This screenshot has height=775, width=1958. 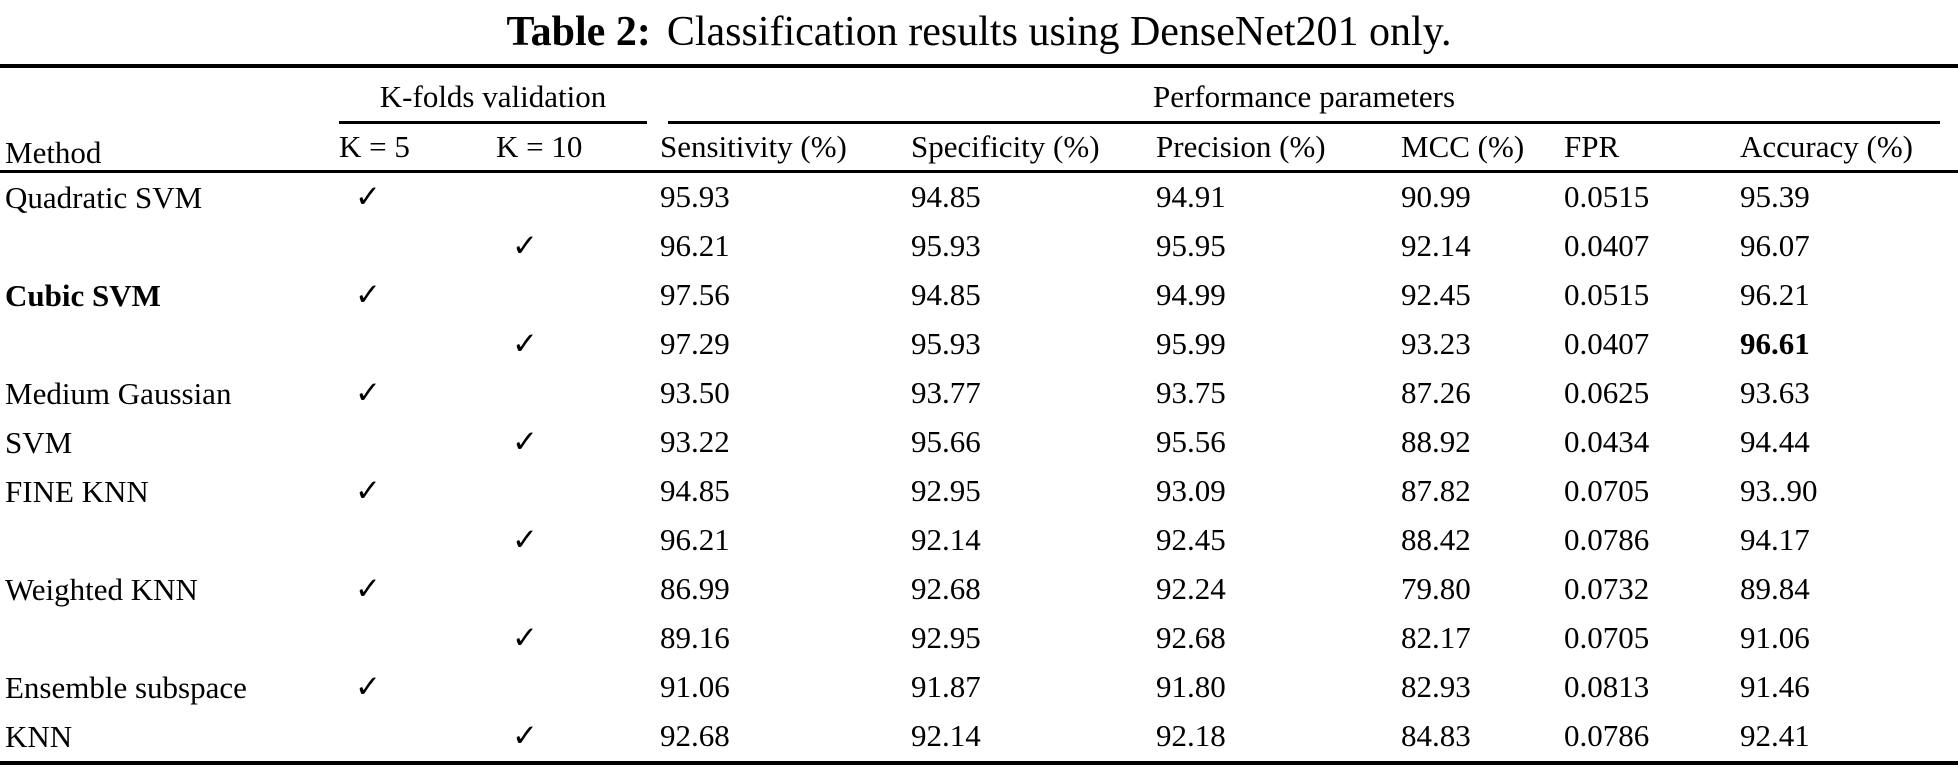 I want to click on cell-accuracy: 94.17, so click(x=1775, y=540).